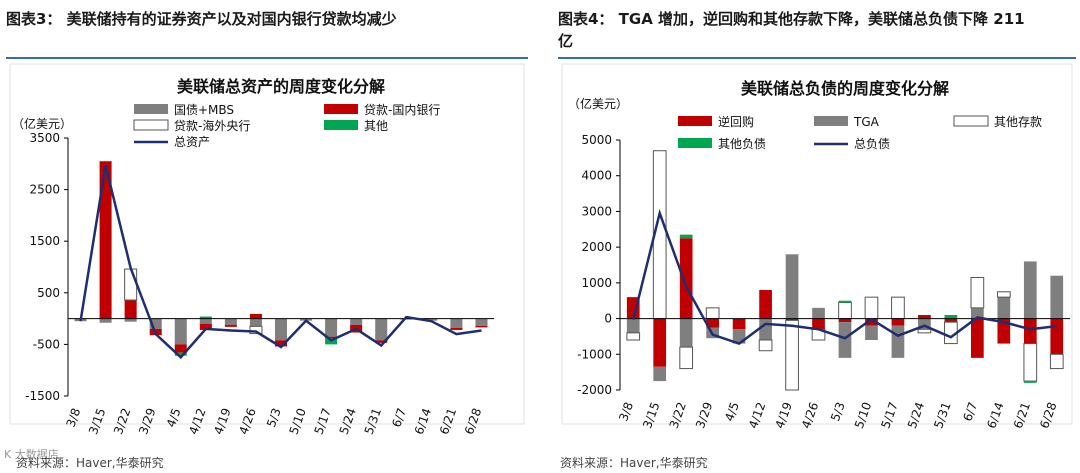  I want to click on bar-国债+MBS-4/19, so click(230, 321).